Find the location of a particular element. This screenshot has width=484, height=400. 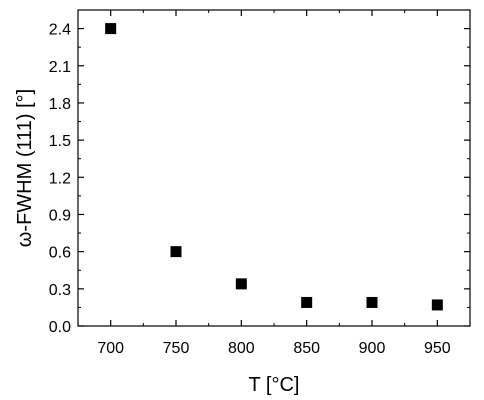

y-tick-label: 2.4 is located at coordinates (60, 30).